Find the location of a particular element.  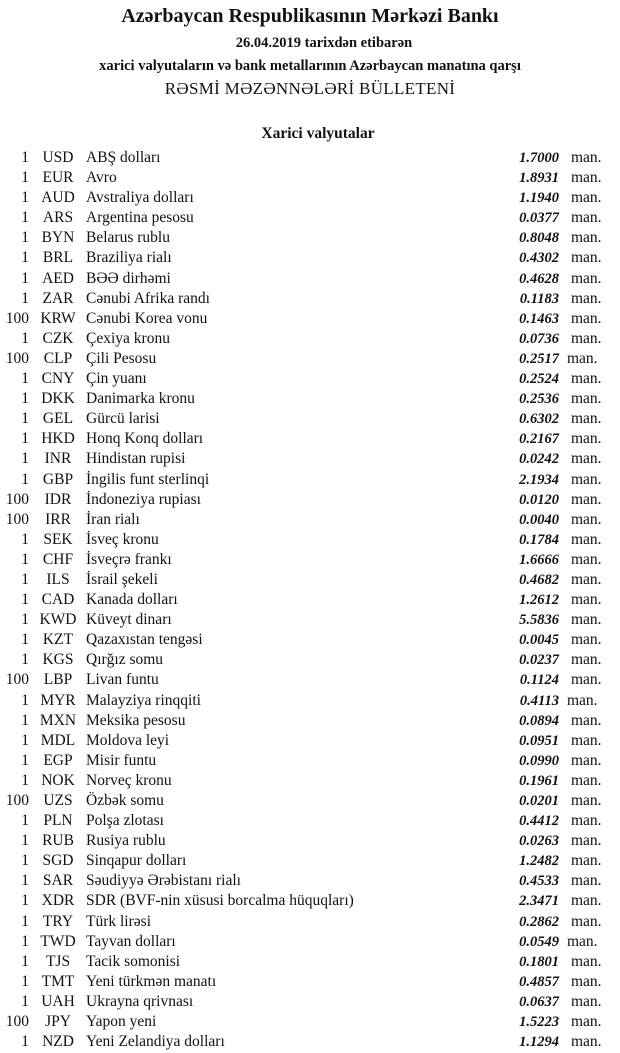

currency-name: Türk lirəsi is located at coordinates (118, 921).